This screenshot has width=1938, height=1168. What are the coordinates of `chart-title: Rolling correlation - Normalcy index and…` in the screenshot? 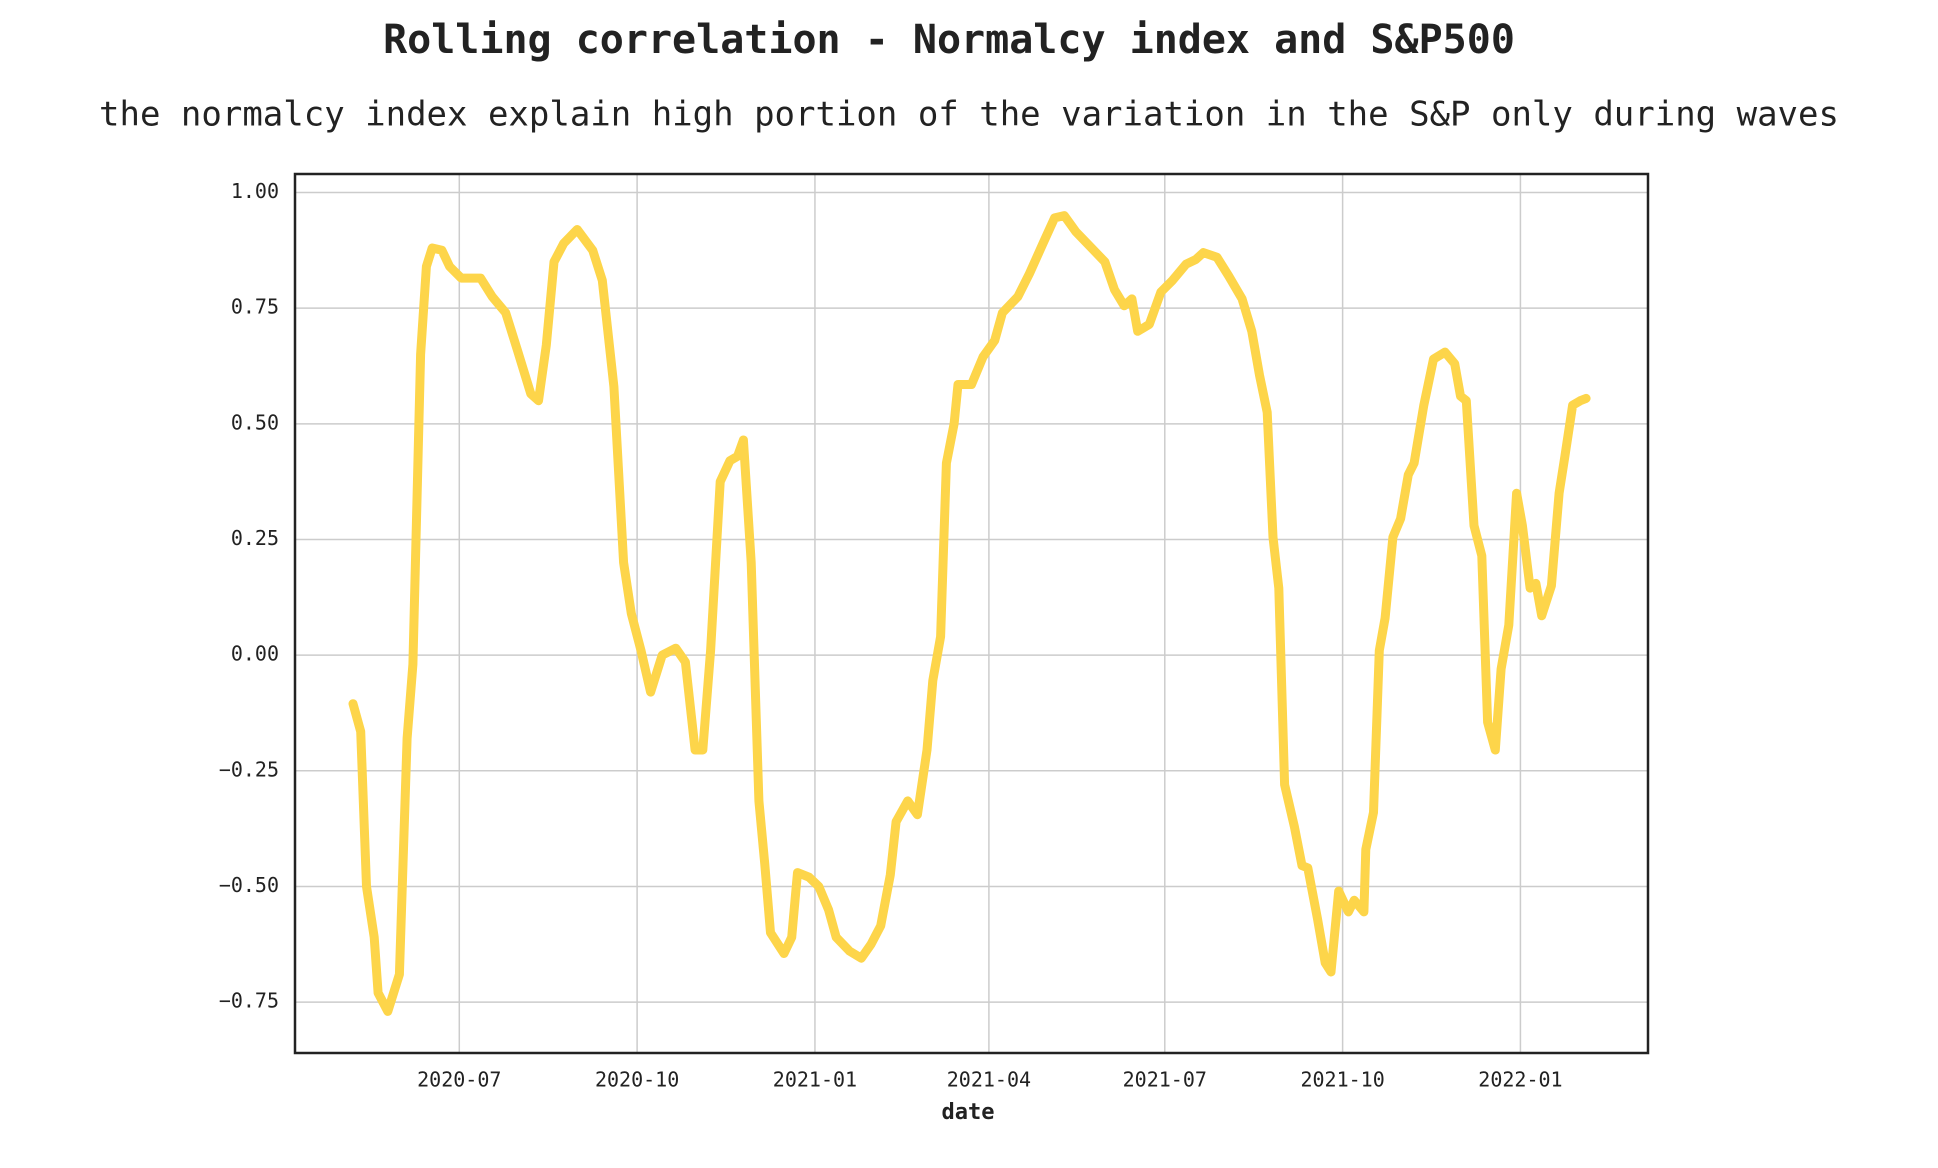 It's located at (949, 40).